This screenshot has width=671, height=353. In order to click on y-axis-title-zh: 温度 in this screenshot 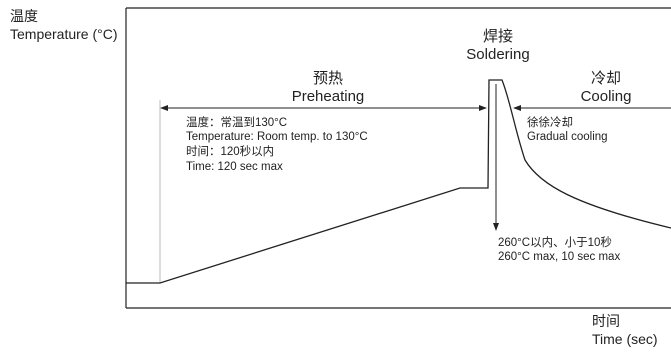, I will do `click(24, 16)`.